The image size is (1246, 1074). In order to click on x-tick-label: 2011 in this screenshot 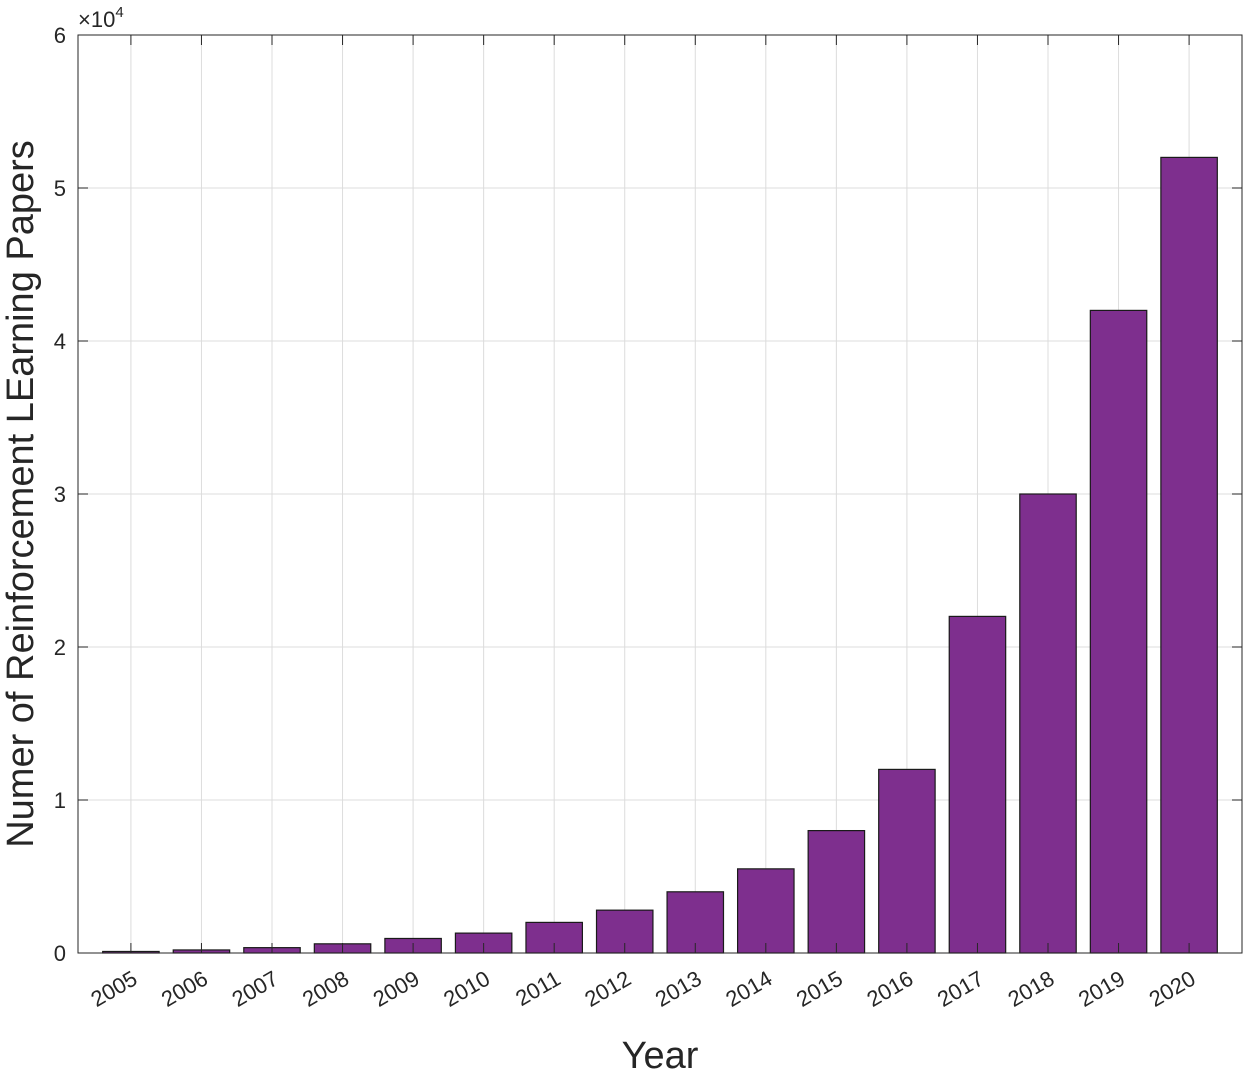, I will do `click(537, 988)`.